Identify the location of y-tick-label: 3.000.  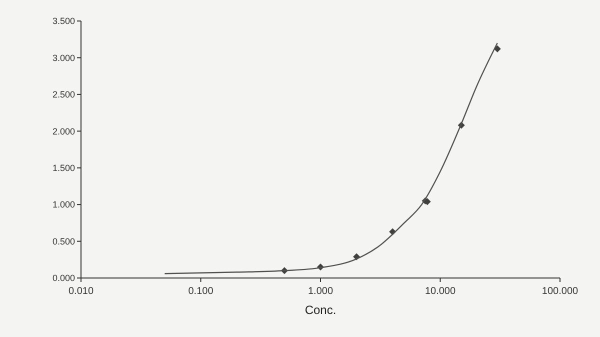
(63, 57).